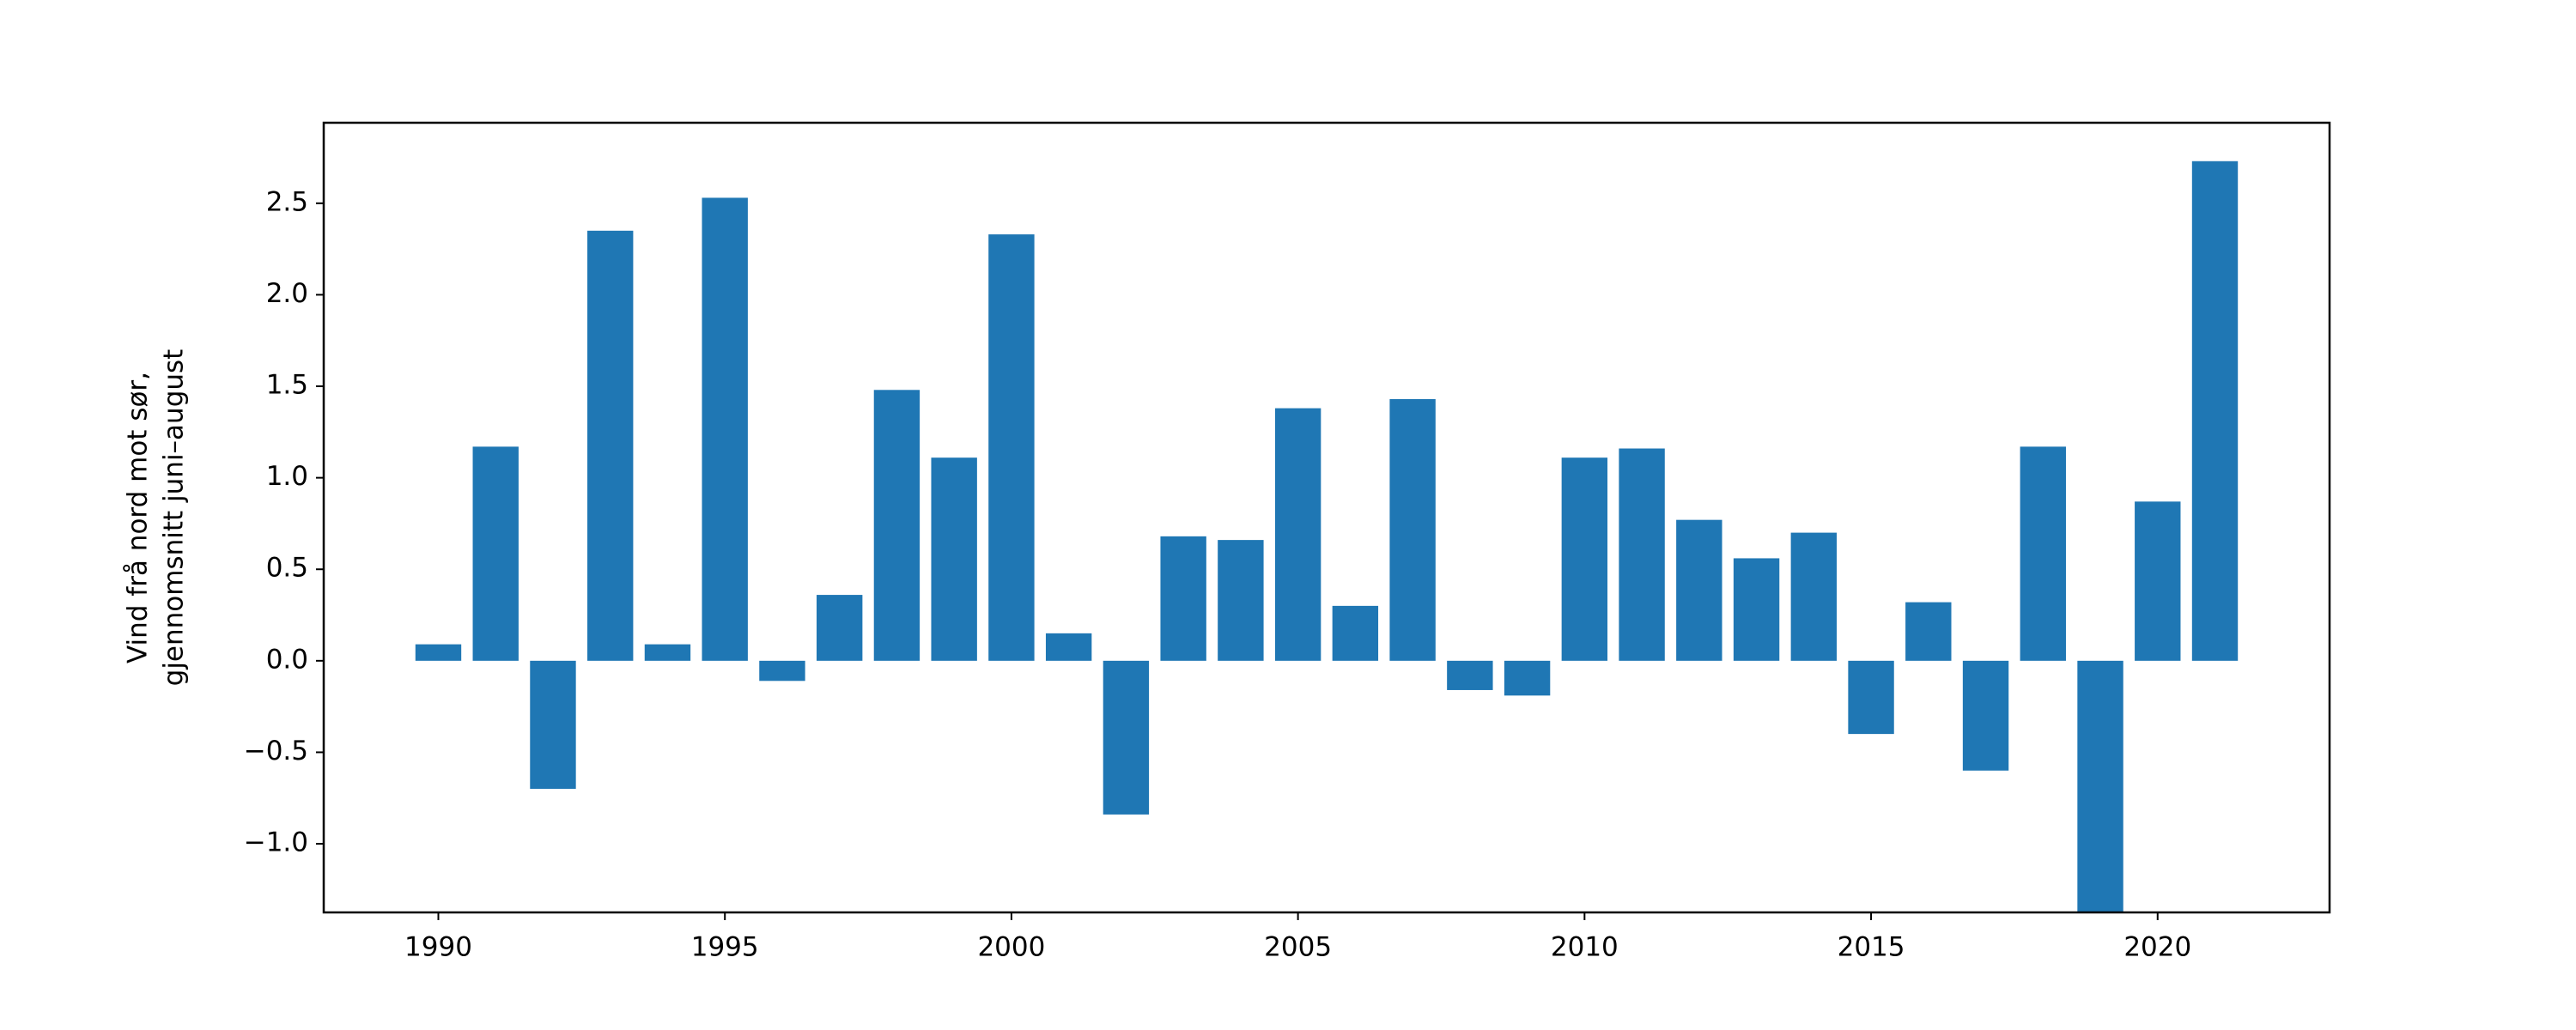  What do you see at coordinates (1872, 947) in the screenshot?
I see `x-tick-label: 2015` at bounding box center [1872, 947].